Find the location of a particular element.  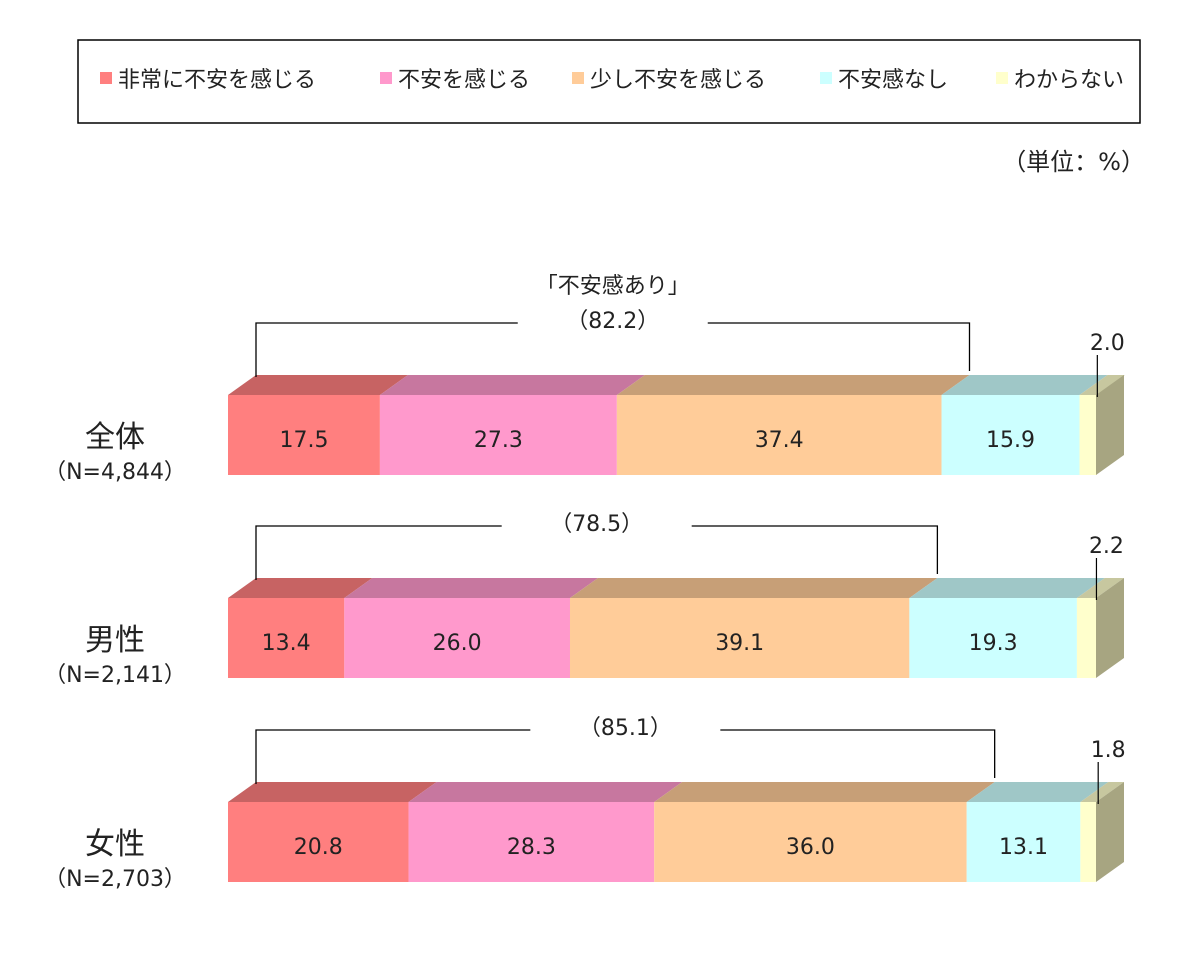

value-label: 1.8 is located at coordinates (1108, 750).